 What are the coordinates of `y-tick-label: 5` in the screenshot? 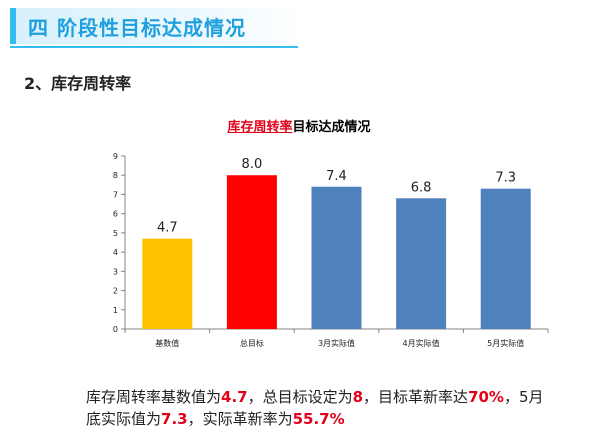 It's located at (115, 233).